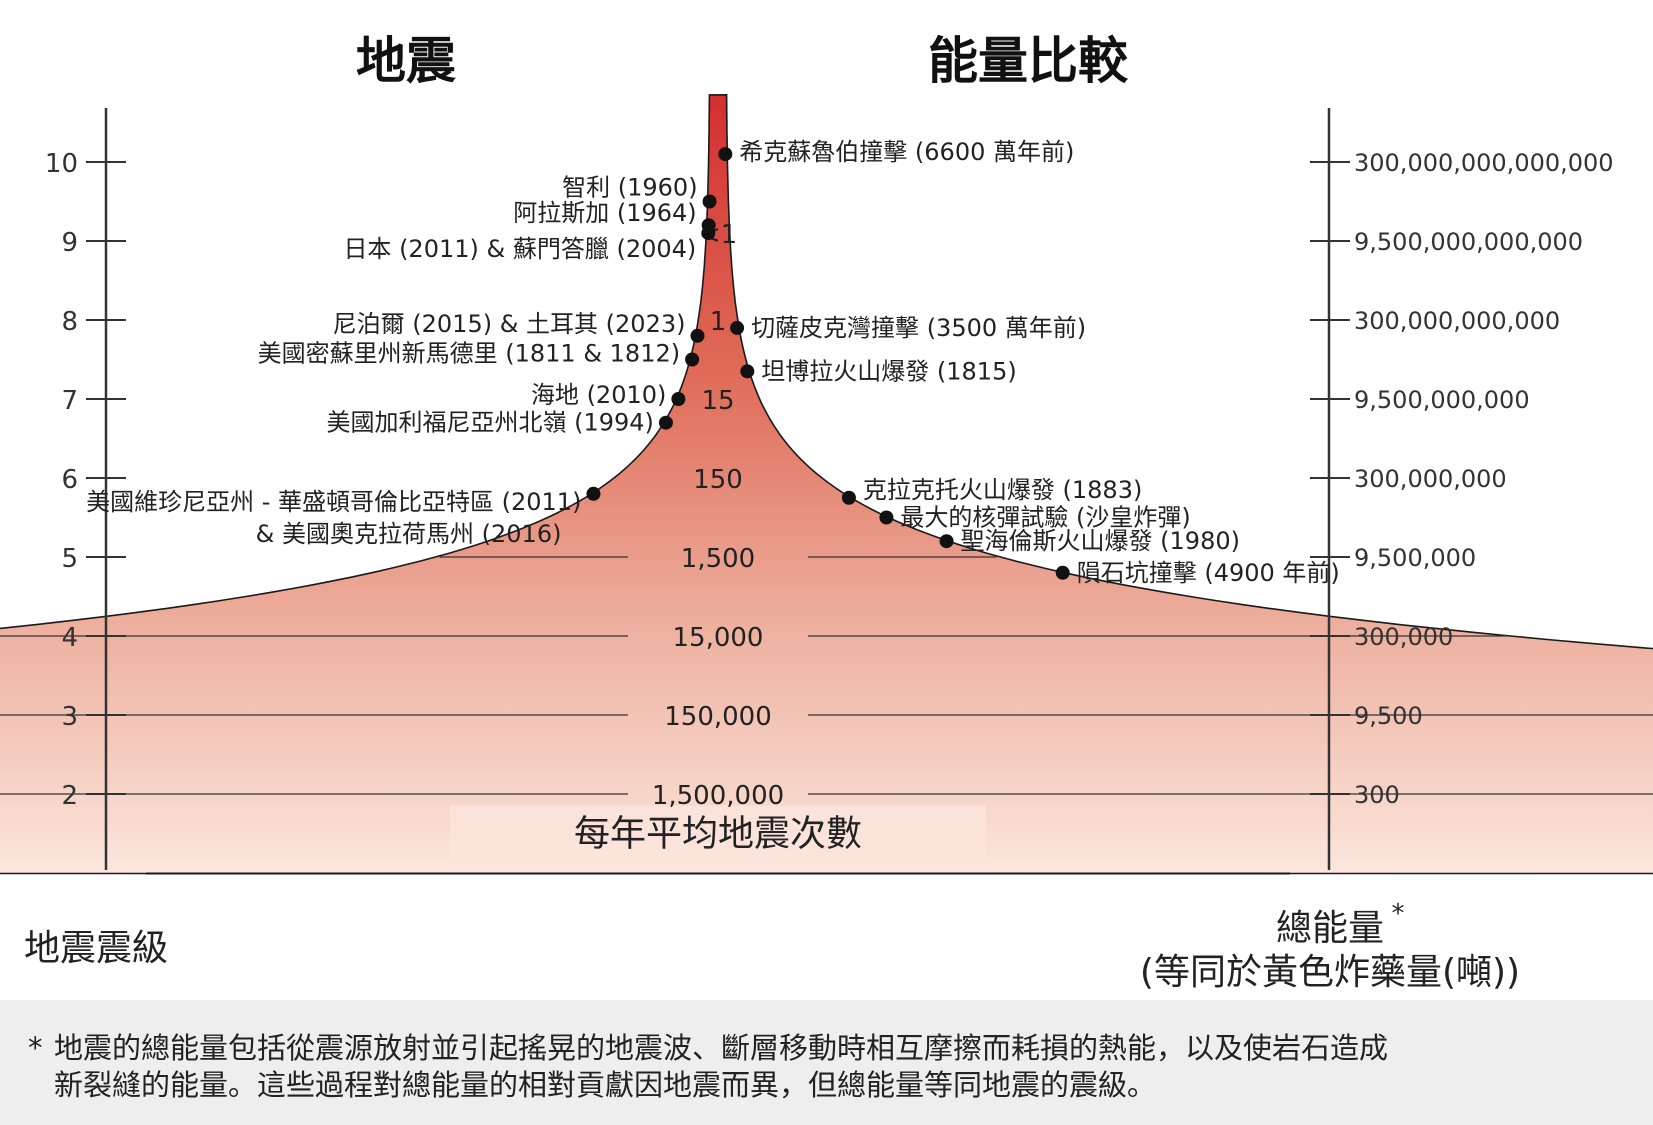  What do you see at coordinates (69, 322) in the screenshot?
I see `magnitude-tick-label-8: 8` at bounding box center [69, 322].